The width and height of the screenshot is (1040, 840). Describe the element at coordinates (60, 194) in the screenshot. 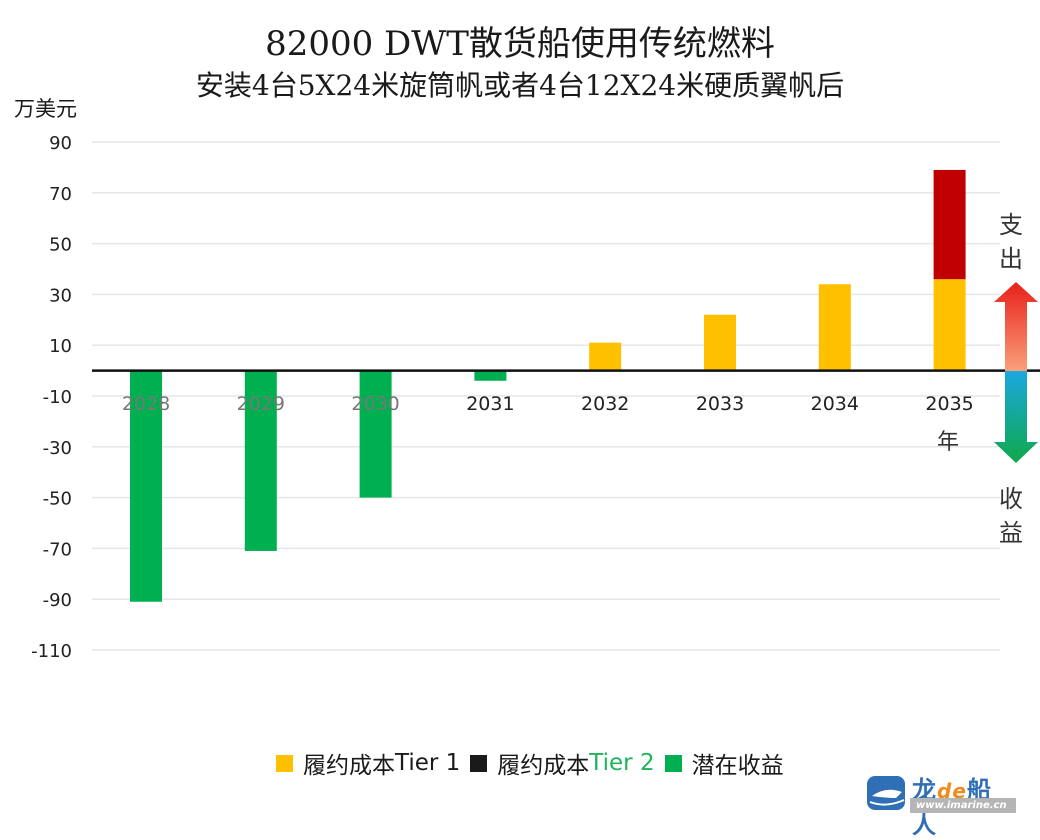

I see `y-tick-label: 70` at that location.